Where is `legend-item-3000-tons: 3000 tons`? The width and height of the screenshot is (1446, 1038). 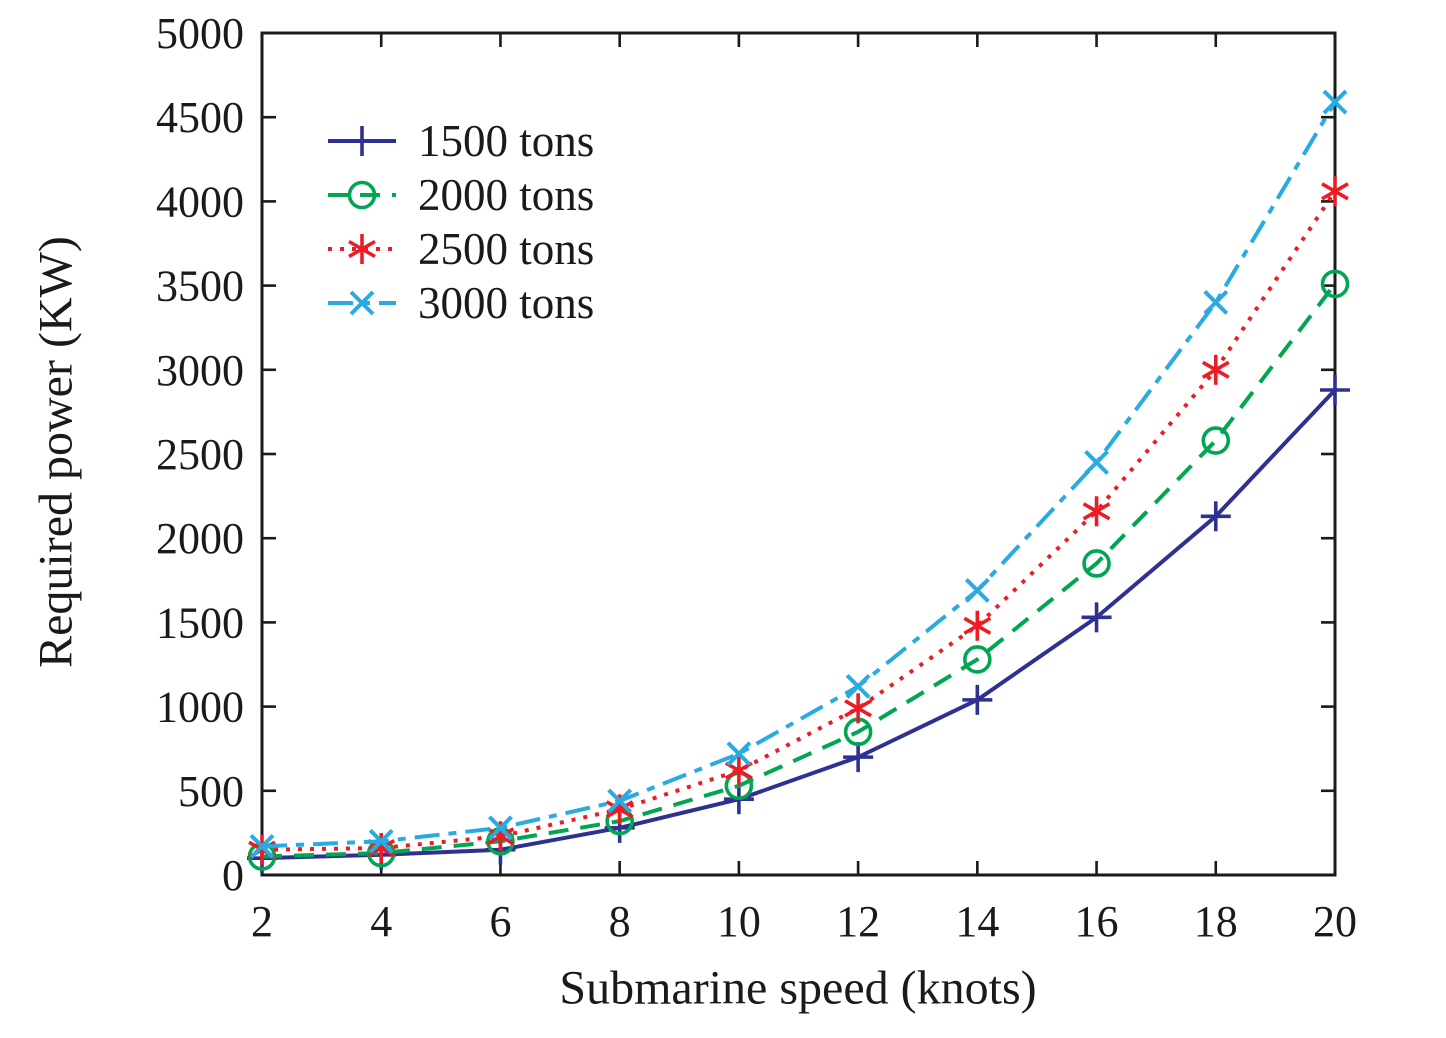 legend-item-3000-tons: 3000 tons is located at coordinates (460, 303).